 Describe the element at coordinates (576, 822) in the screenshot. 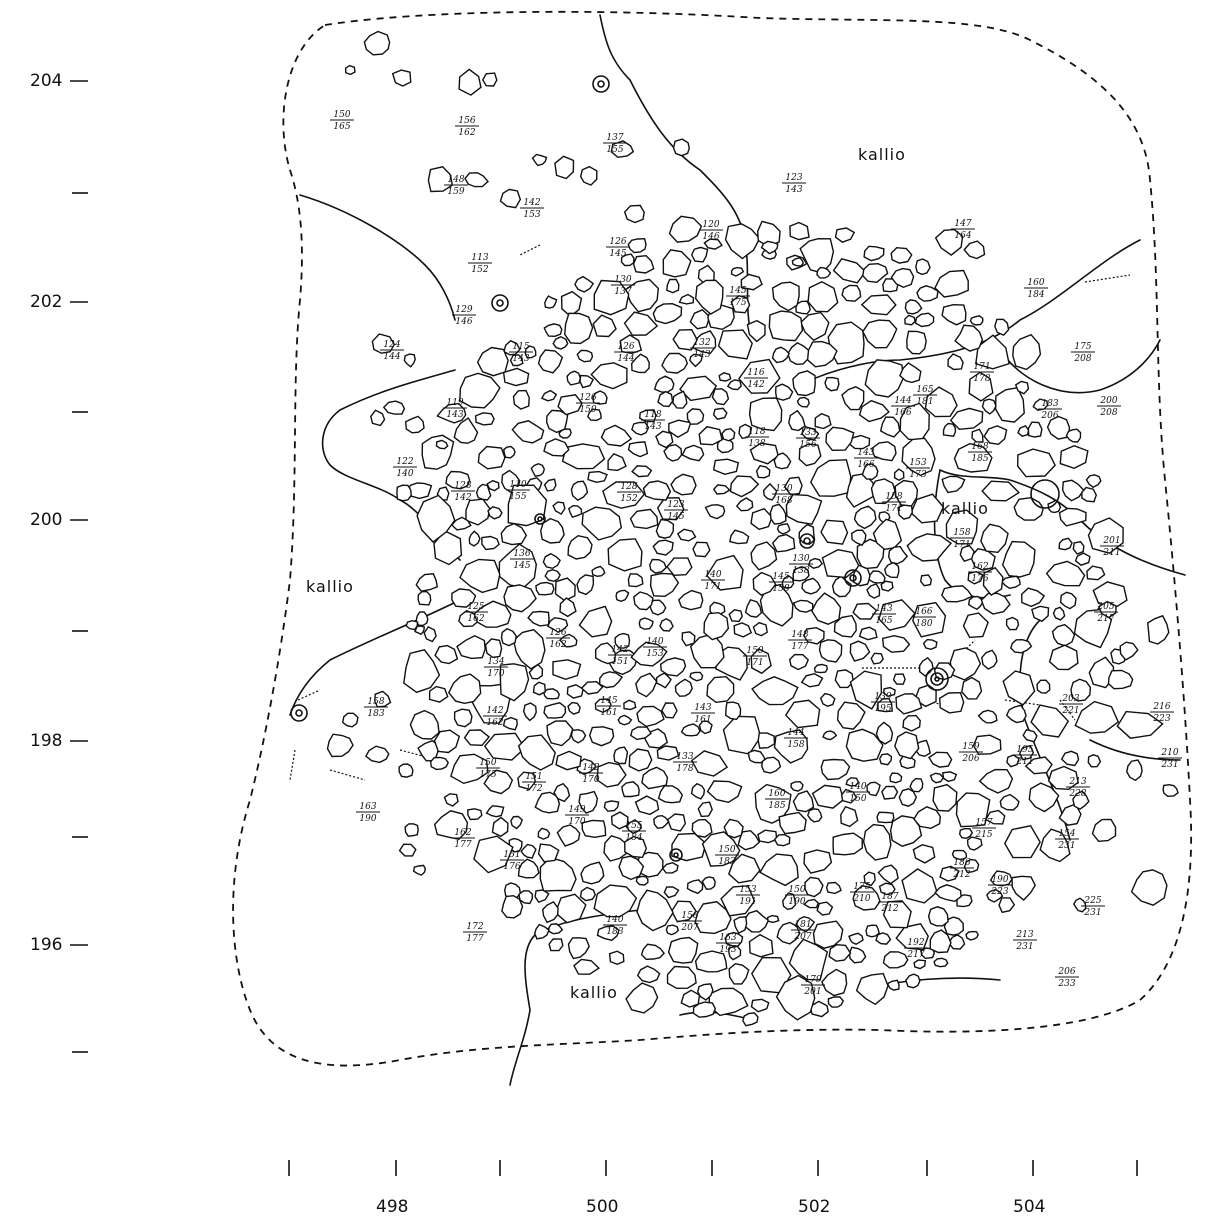

I see `elevation-bottom: 170` at that location.